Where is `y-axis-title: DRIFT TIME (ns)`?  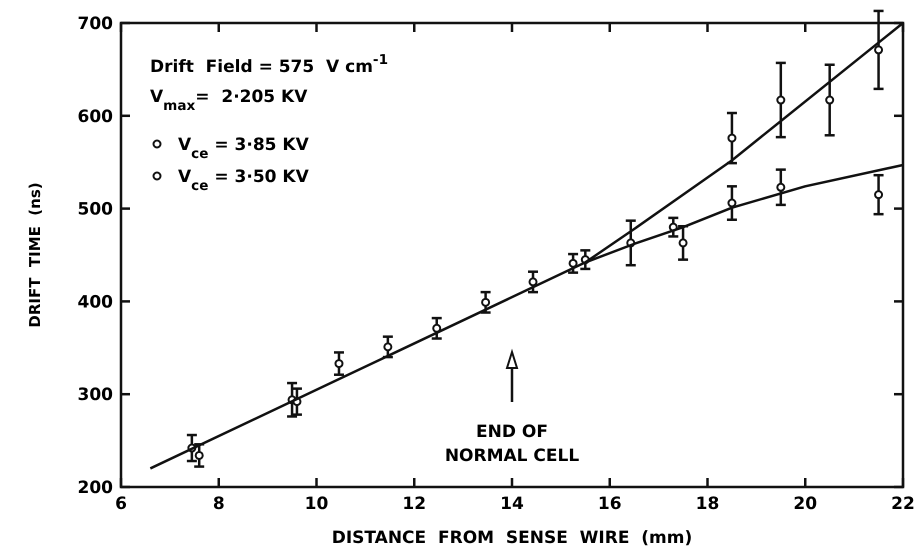
y-axis-title: DRIFT TIME (ns) is located at coordinates (35, 255).